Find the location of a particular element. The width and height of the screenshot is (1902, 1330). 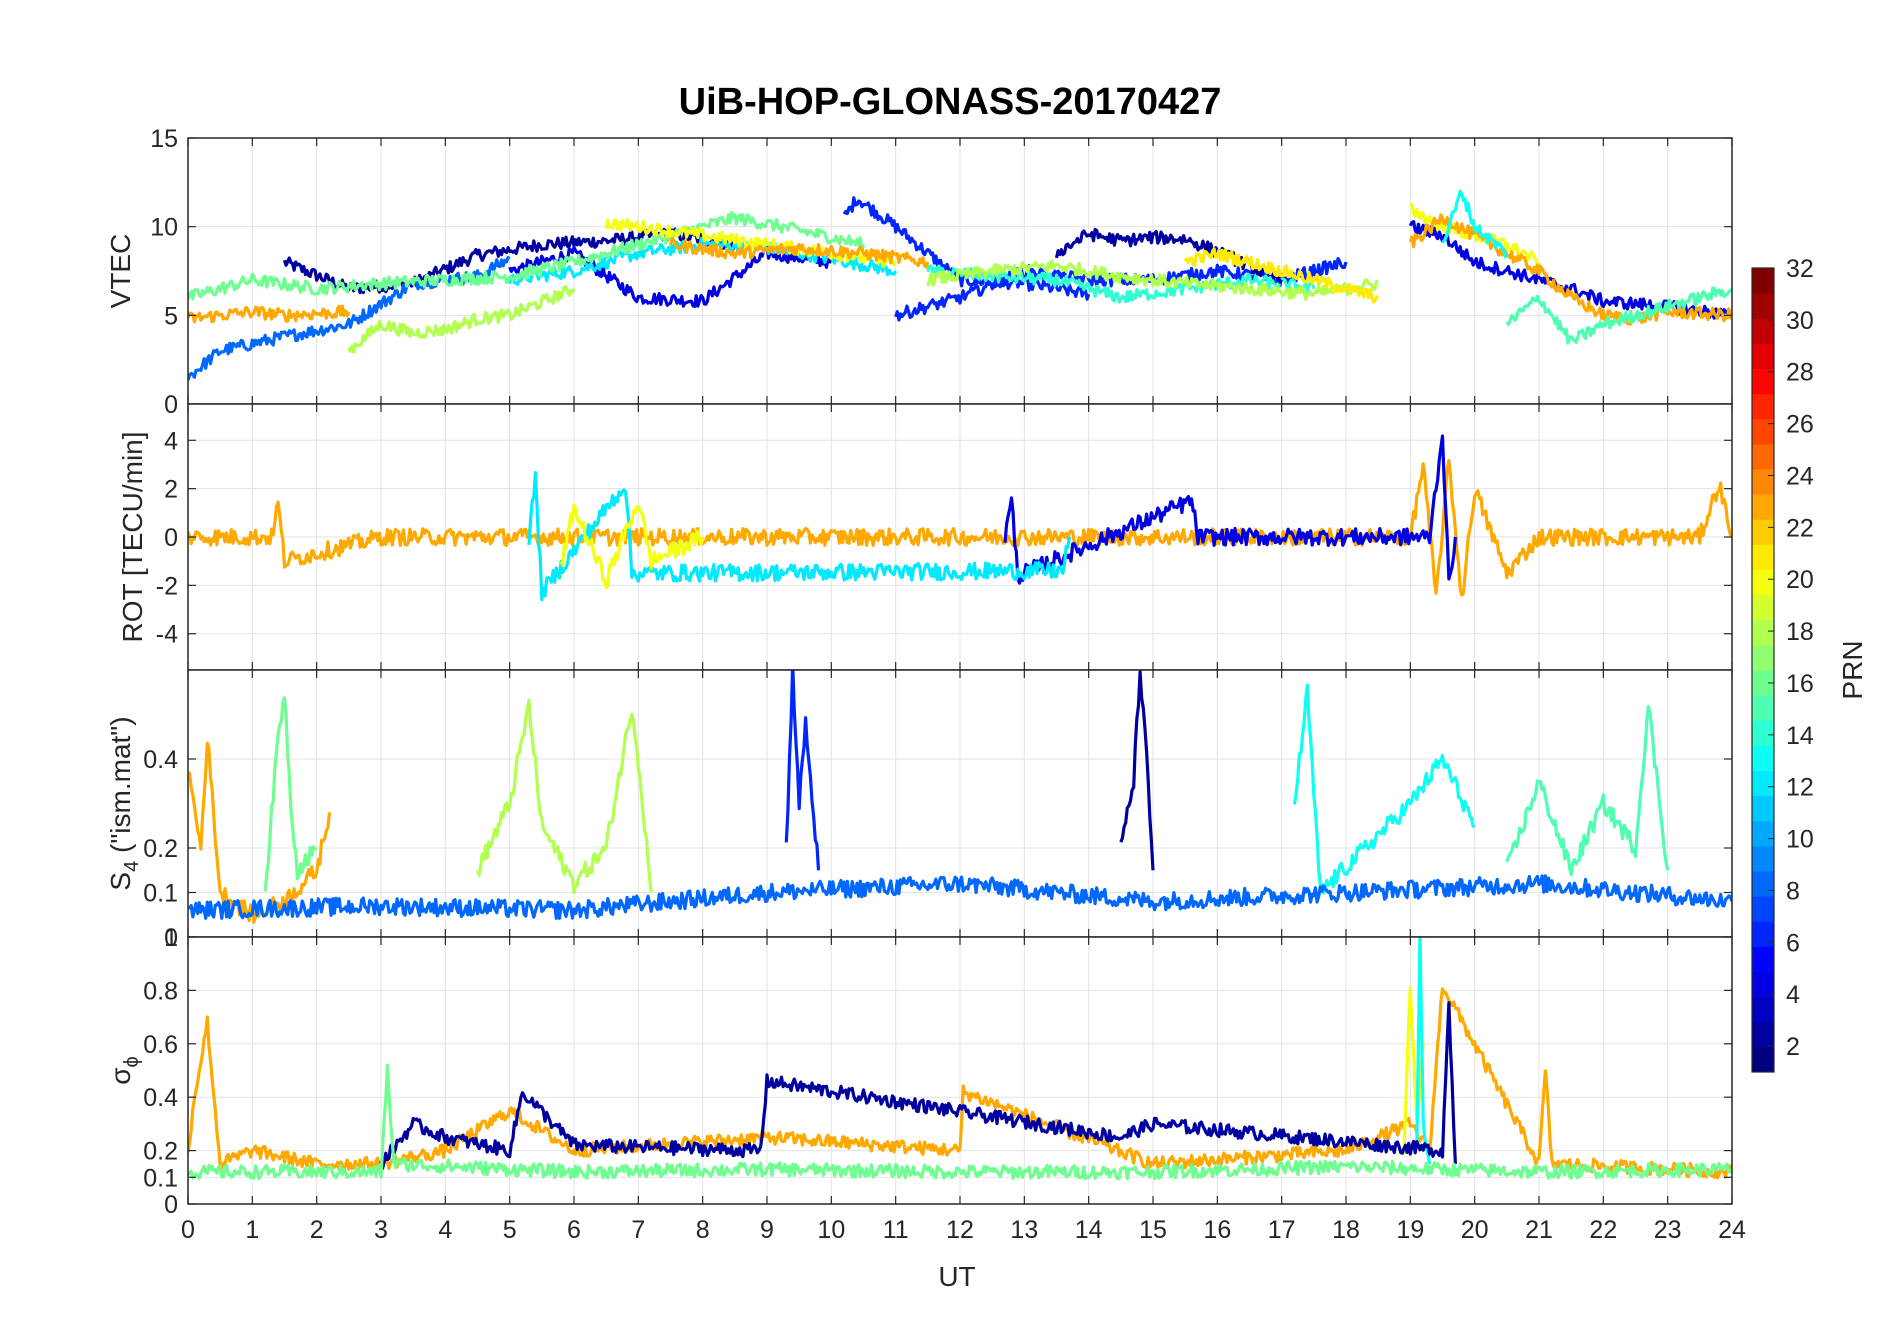

x-tick-label: 9 is located at coordinates (767, 1230).